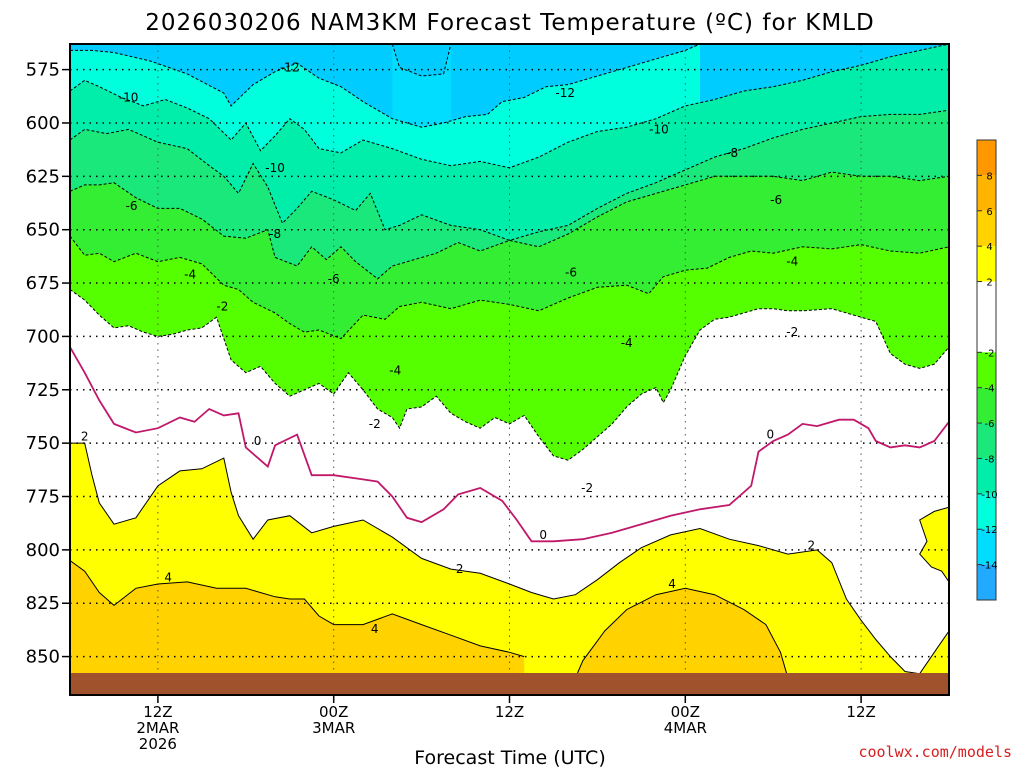 This screenshot has width=1024, height=768. Describe the element at coordinates (48, 364) in the screenshot. I see `y-axis: 575 600 625 650 675 700 725 750 775 800 825 850` at that location.